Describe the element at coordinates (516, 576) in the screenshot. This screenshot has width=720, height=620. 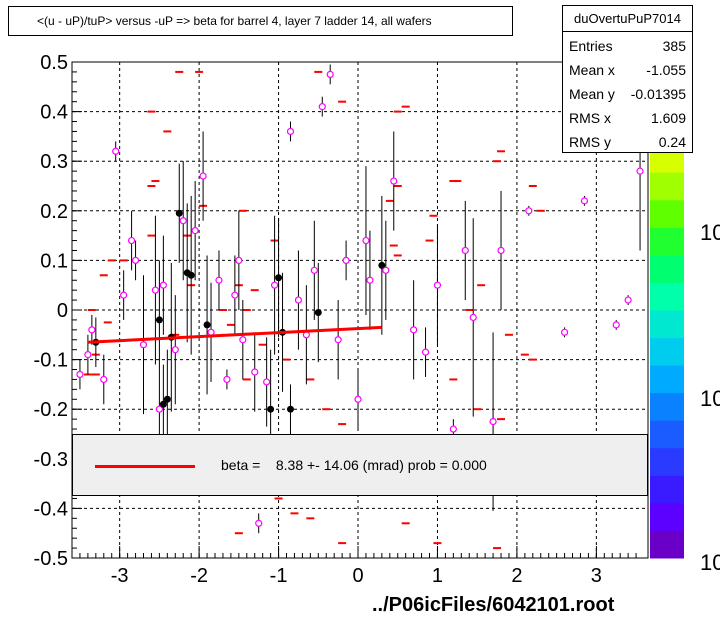
I see `x-tick-label: 2` at that location.